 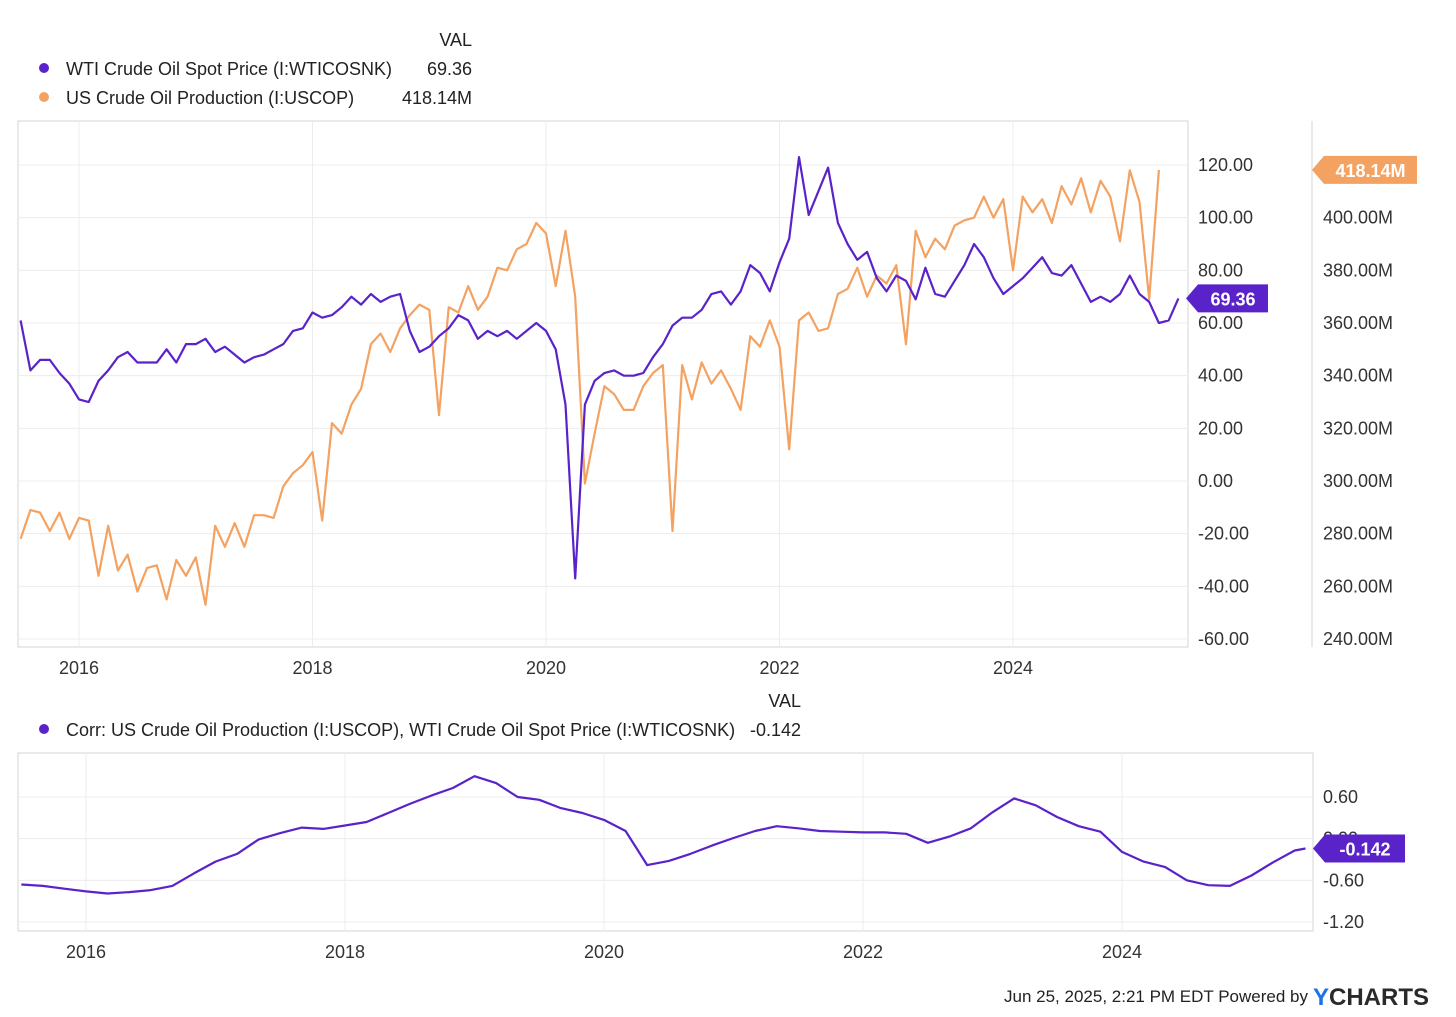 I want to click on legend-wti-value: 69.36, so click(x=449, y=69).